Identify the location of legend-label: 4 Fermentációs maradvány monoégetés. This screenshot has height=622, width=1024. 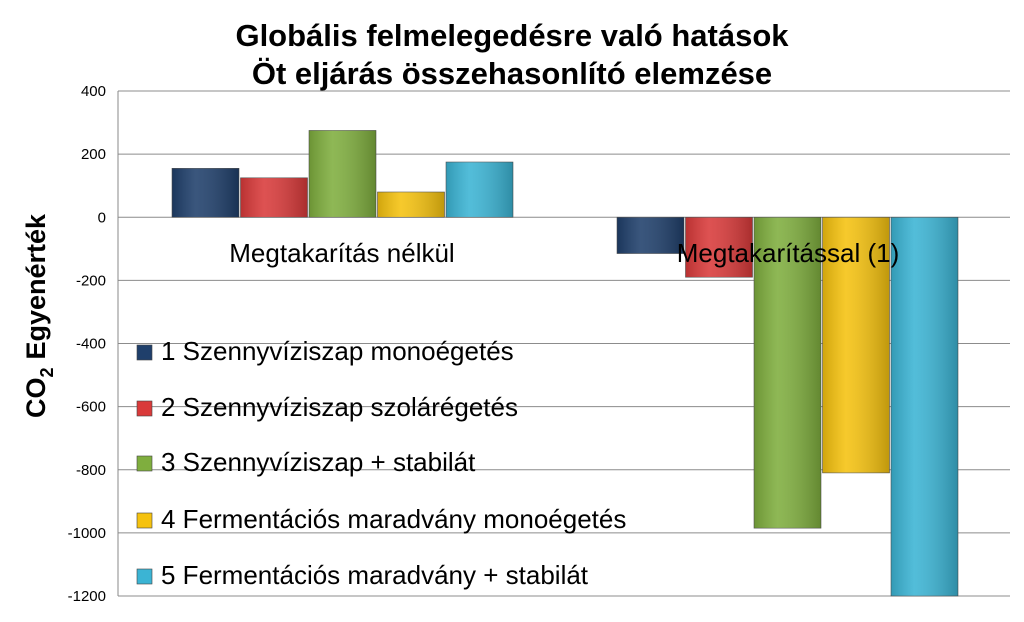
(393, 519).